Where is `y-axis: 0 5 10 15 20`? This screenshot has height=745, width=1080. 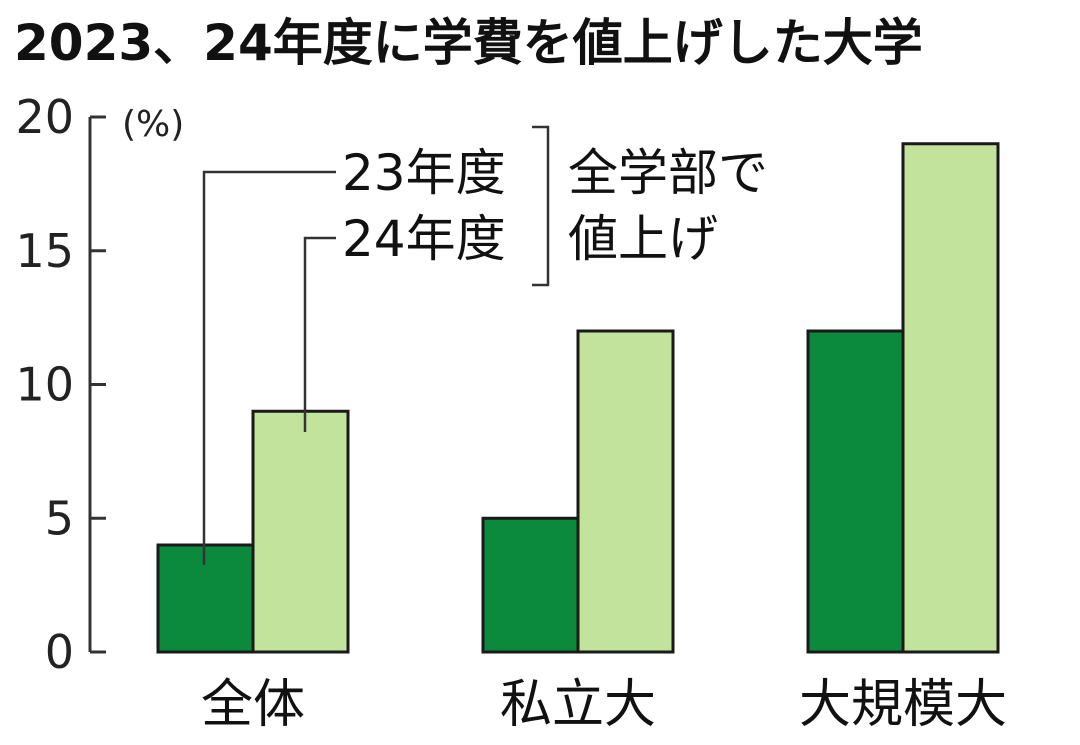 y-axis: 0 5 10 15 20 is located at coordinates (60, 384).